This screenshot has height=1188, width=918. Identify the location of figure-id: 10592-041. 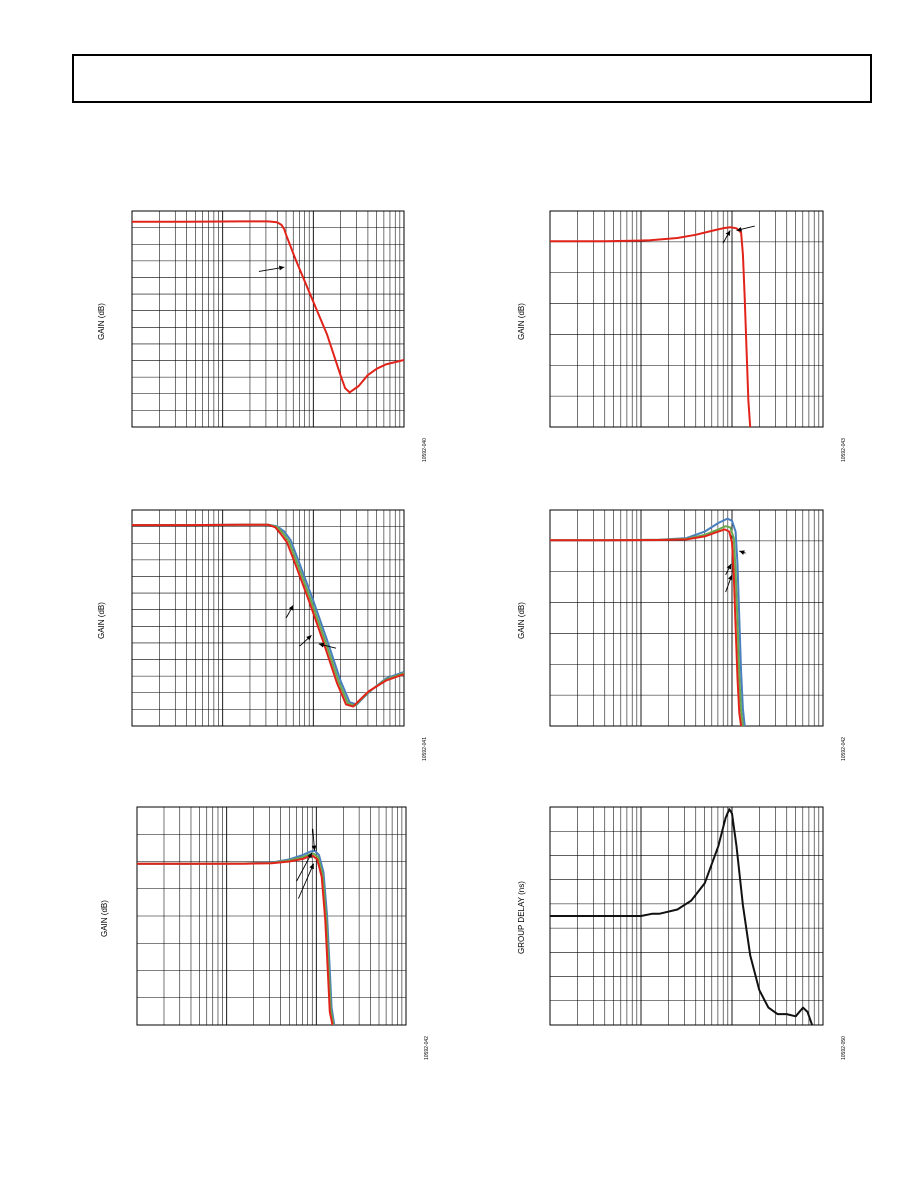
(425, 749).